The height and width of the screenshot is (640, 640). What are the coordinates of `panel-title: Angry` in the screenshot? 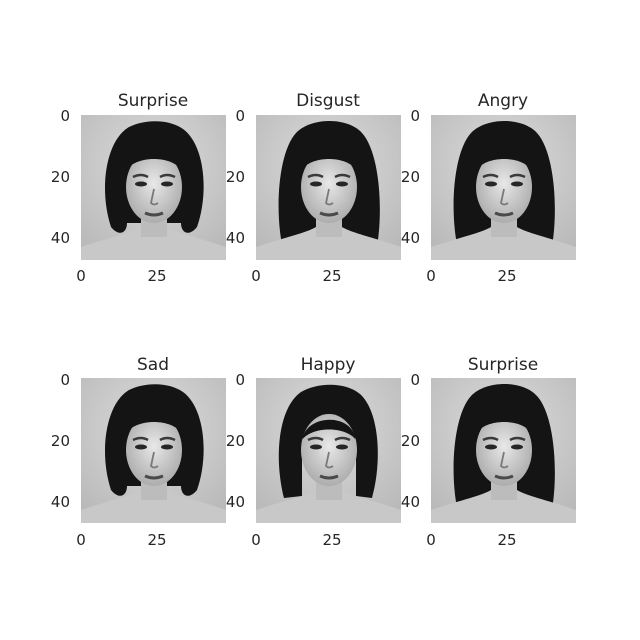 It's located at (503, 101).